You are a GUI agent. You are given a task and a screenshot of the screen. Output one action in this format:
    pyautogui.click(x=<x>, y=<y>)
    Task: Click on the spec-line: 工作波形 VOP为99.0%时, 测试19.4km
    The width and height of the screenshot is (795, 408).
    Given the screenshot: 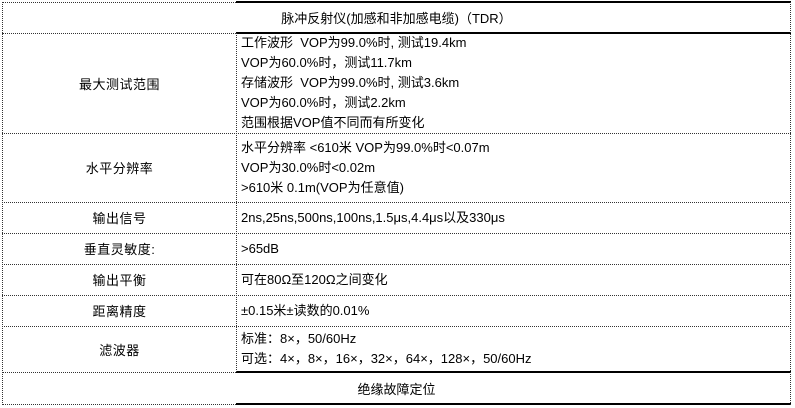 What is the action you would take?
    pyautogui.click(x=354, y=42)
    